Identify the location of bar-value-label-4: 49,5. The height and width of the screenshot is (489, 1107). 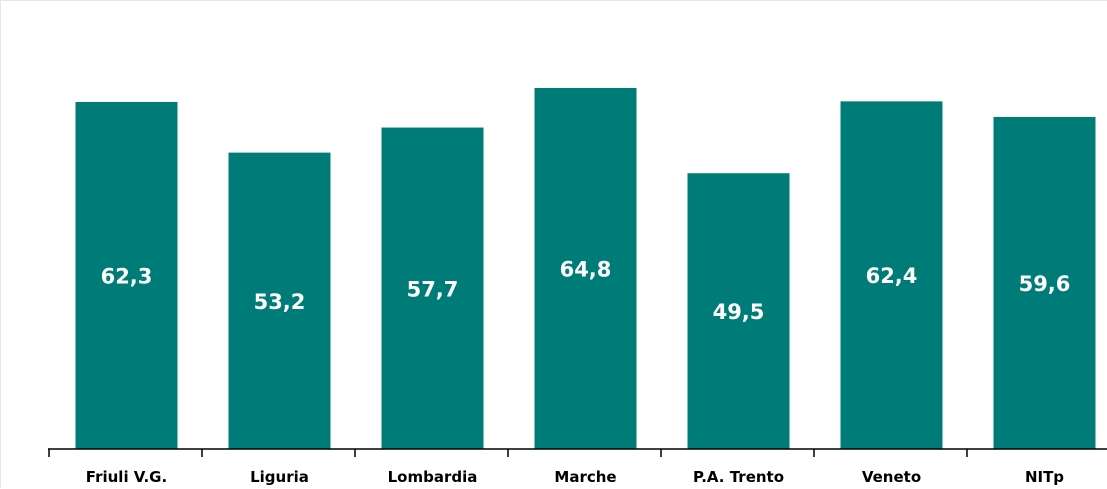
(739, 312).